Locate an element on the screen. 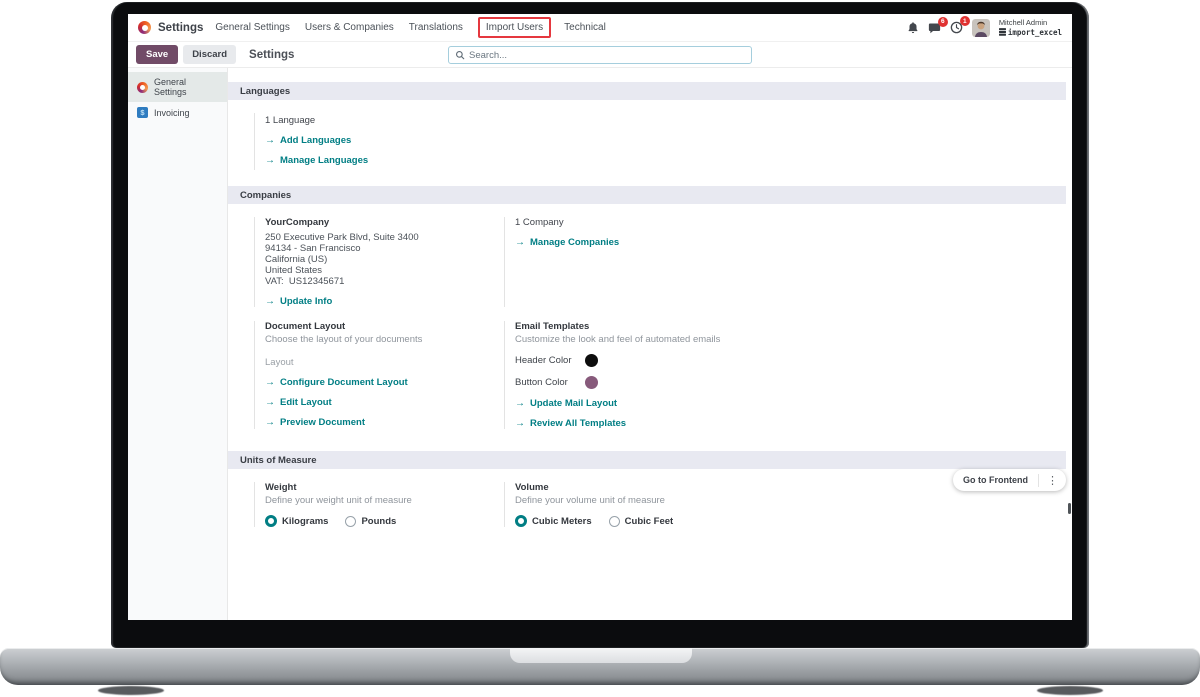 Image resolution: width=1200 pixels, height=697 pixels. pounds-radio is located at coordinates (351, 521).